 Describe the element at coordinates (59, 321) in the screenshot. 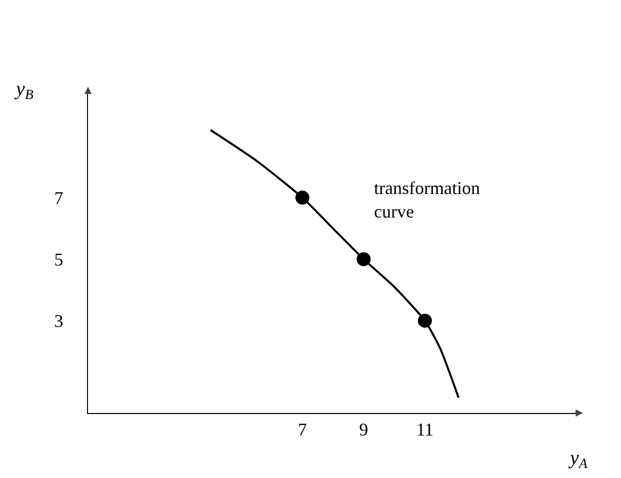

I see `y-tick-label: 3` at that location.